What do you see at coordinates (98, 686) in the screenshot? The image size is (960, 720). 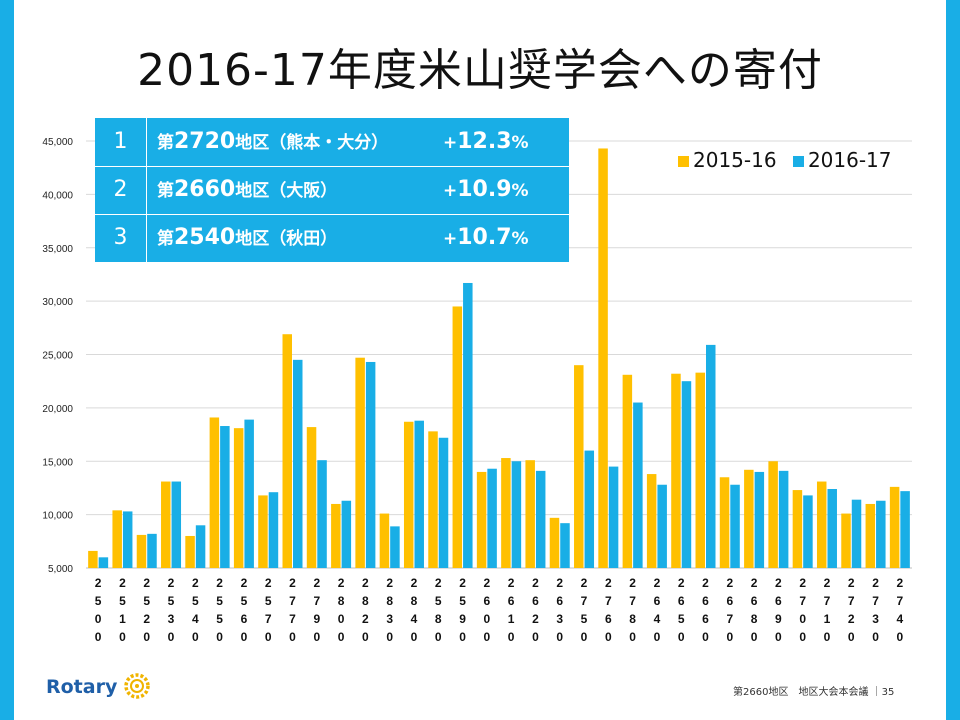 I see `rotary-logo: Rotary` at bounding box center [98, 686].